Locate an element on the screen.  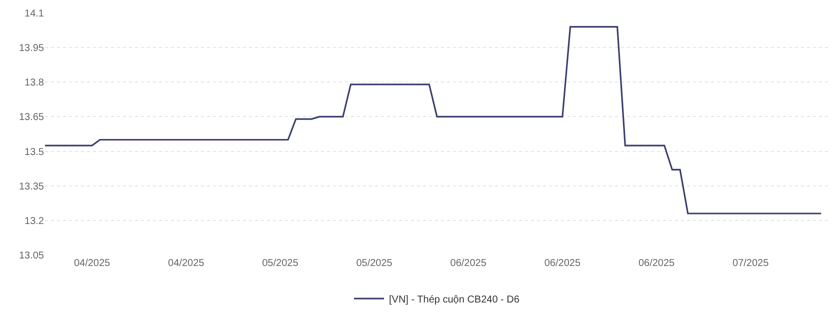
y-tick-label: 13.8 is located at coordinates (34, 83).